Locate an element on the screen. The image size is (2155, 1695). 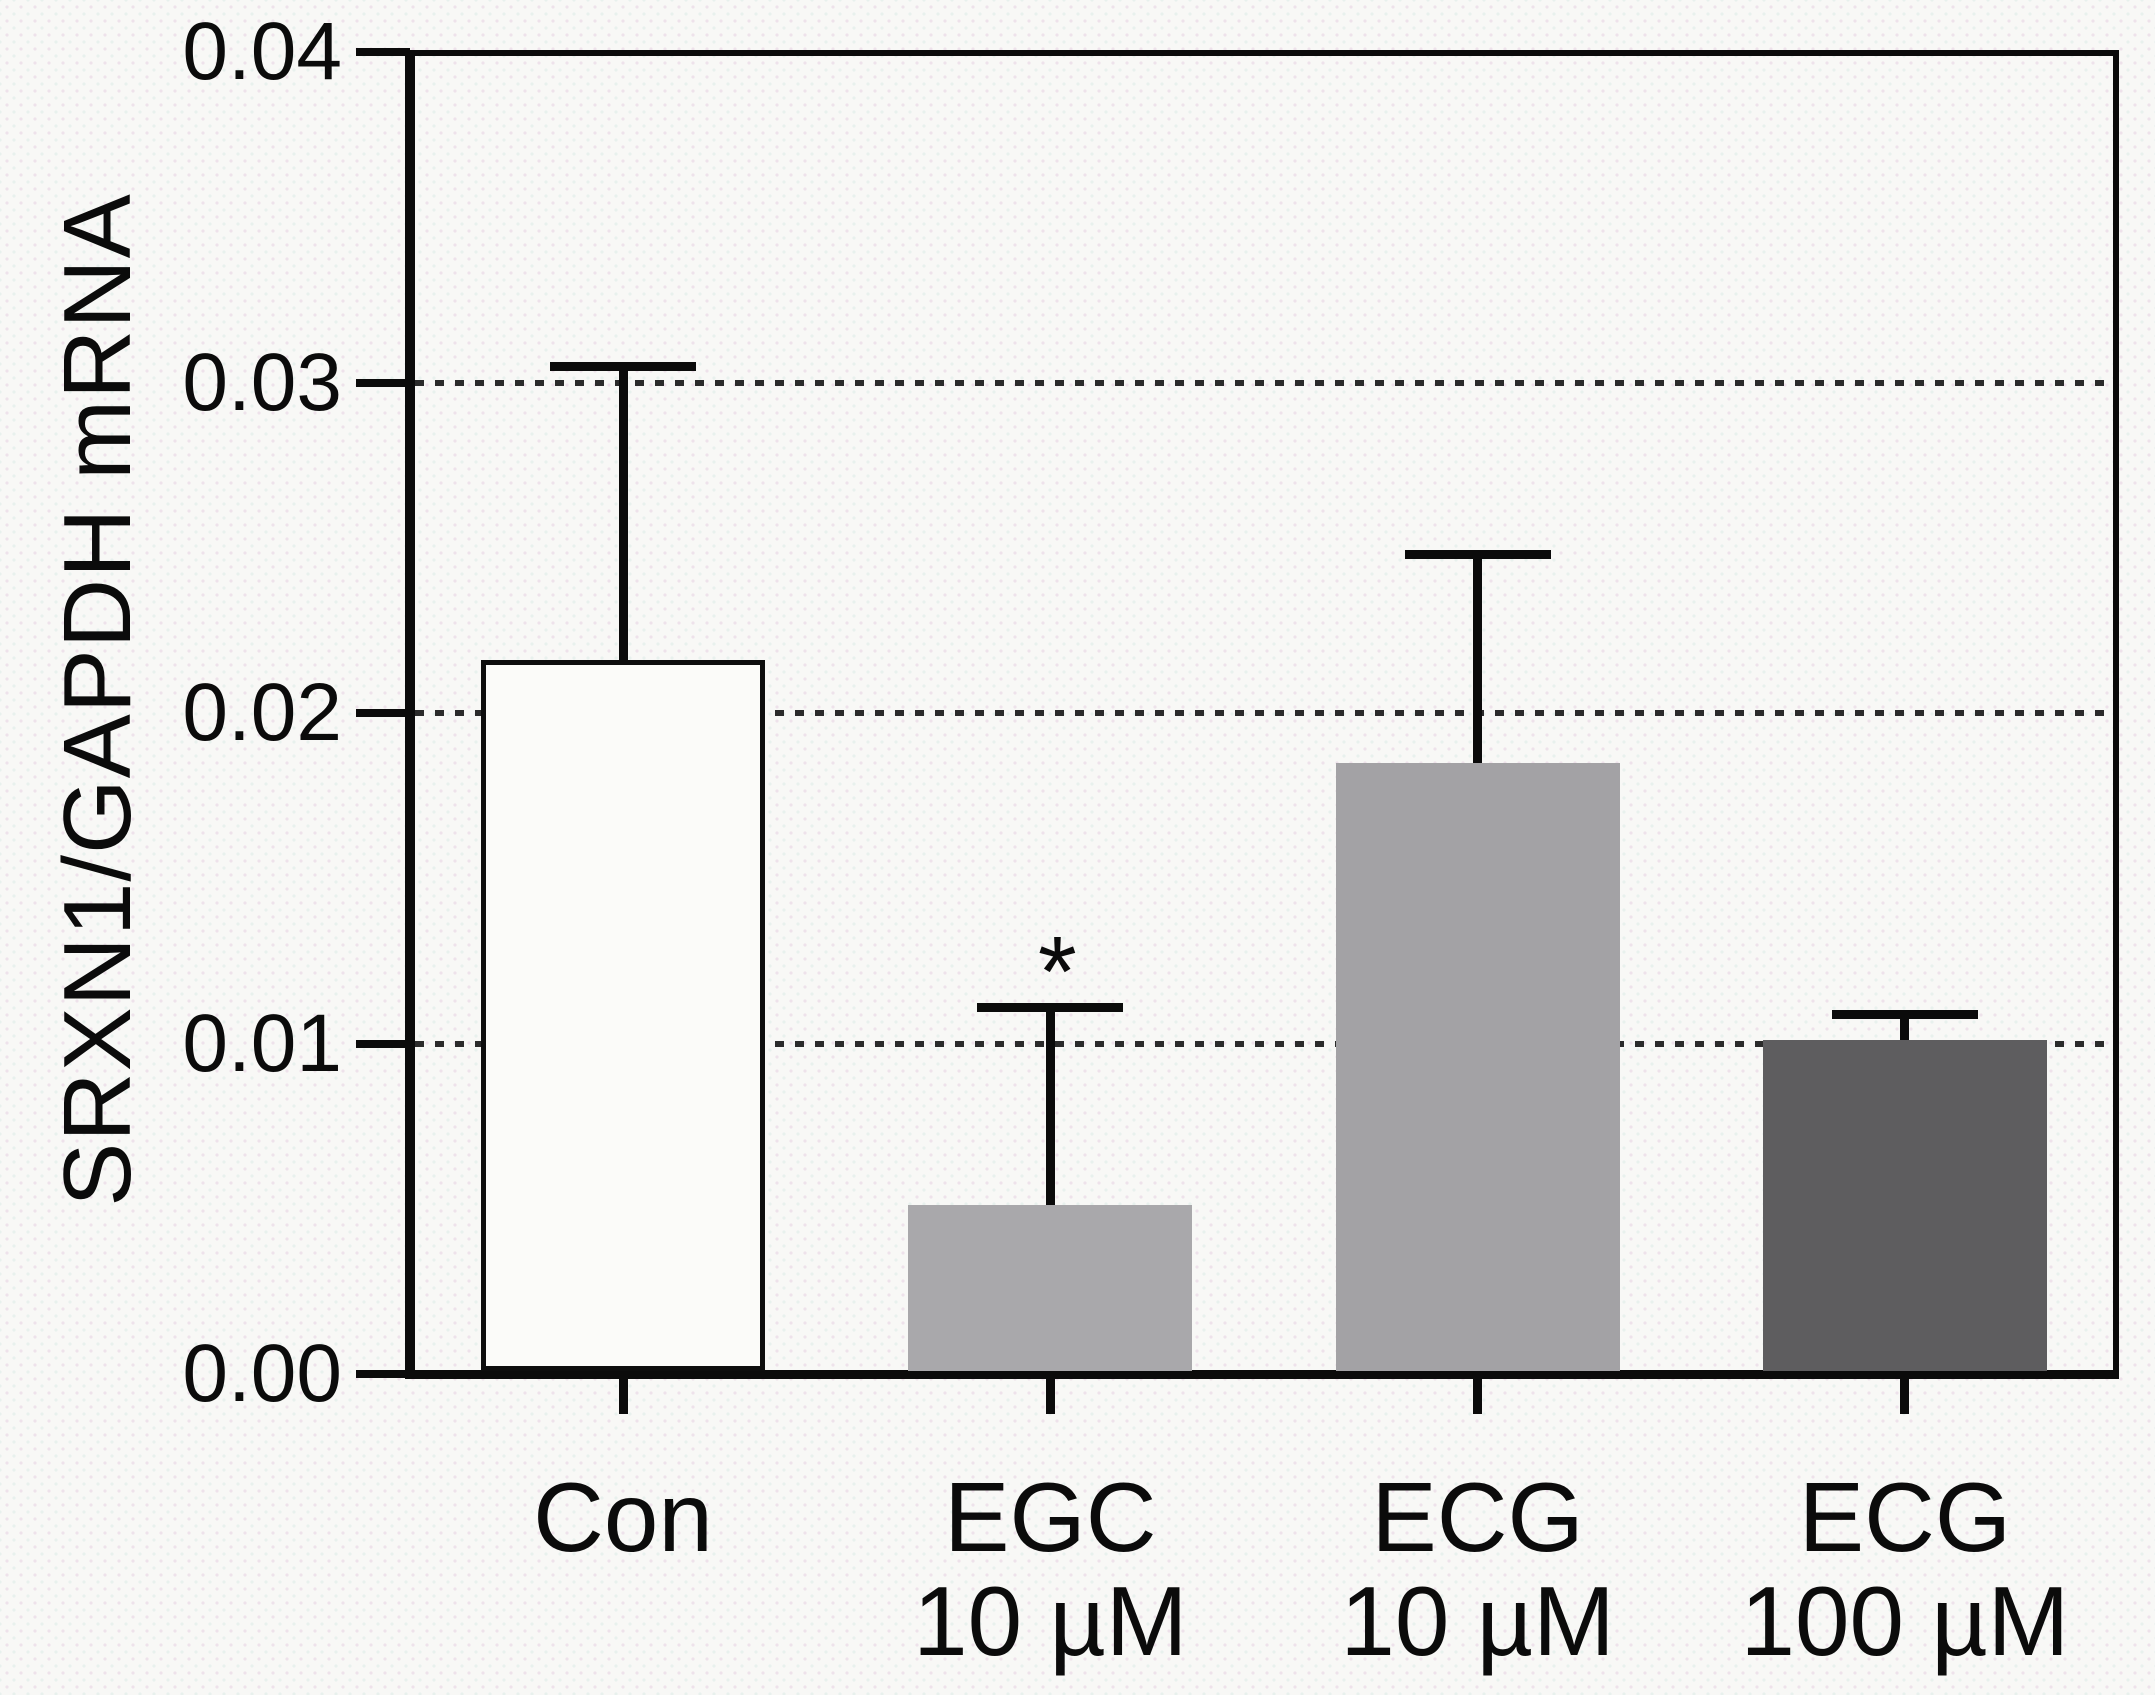
x-axis-category-label: Con is located at coordinates (623, 1520).